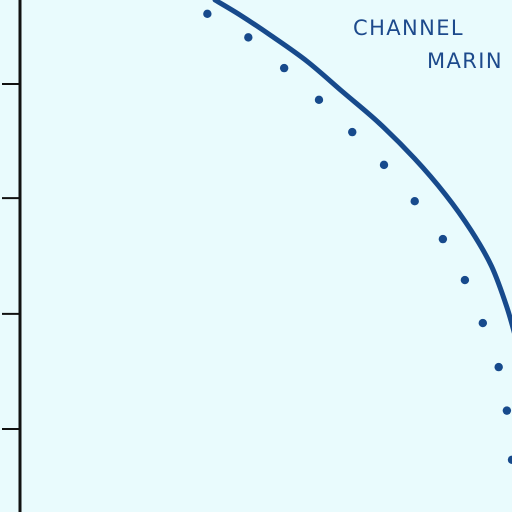  I want to click on y-axis-ticks, so click(11, 256).